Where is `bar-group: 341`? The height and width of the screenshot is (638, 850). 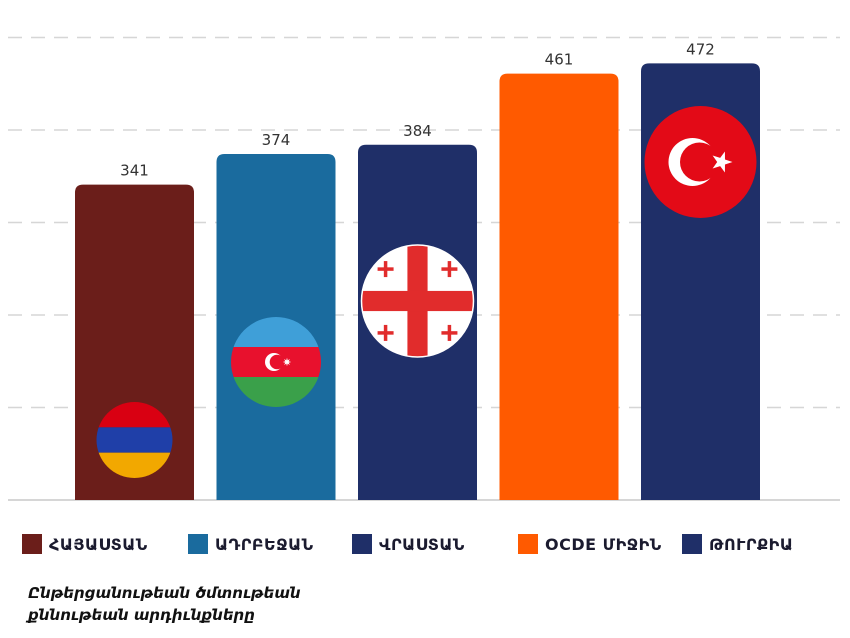 bar-group: 341 is located at coordinates (134, 331).